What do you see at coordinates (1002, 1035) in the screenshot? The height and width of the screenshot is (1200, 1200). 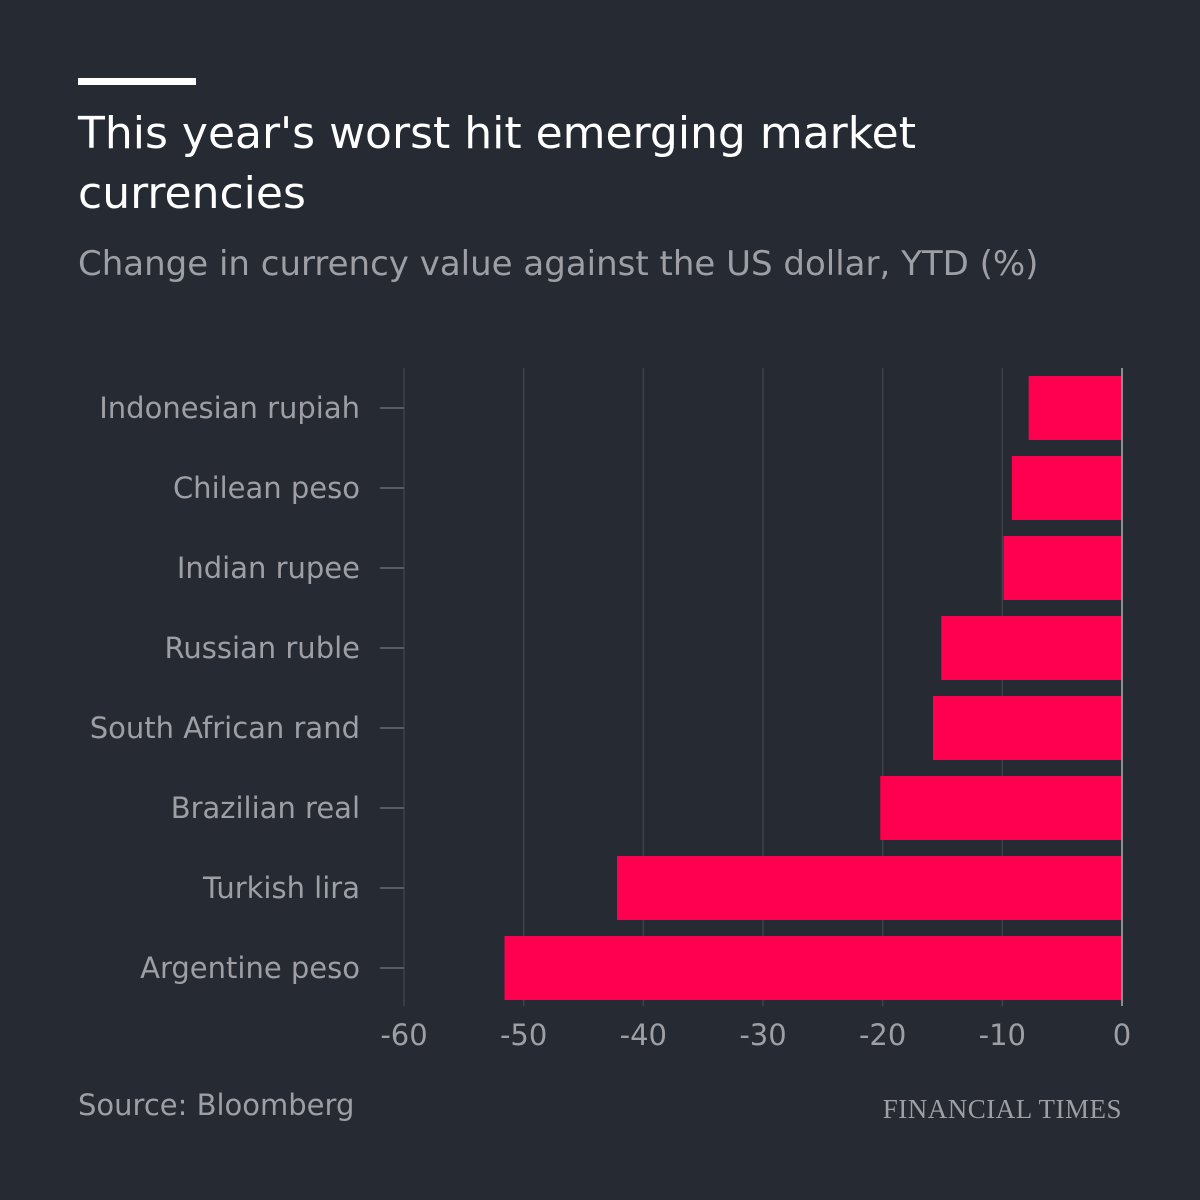 I see `x-tick-label: -10` at bounding box center [1002, 1035].